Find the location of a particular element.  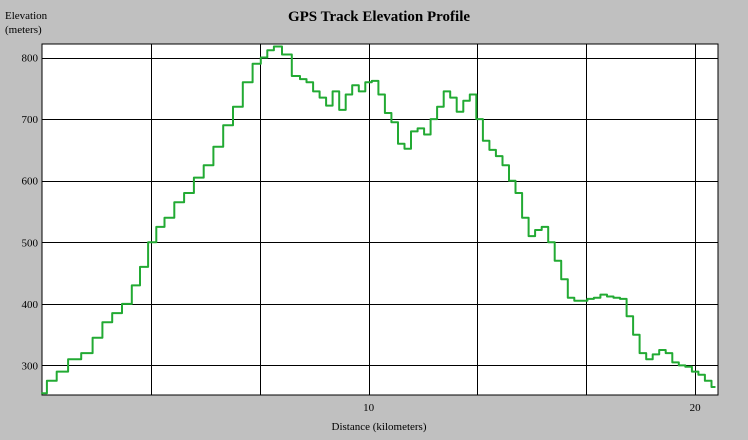

y-tick-label: 300 is located at coordinates (30, 366).